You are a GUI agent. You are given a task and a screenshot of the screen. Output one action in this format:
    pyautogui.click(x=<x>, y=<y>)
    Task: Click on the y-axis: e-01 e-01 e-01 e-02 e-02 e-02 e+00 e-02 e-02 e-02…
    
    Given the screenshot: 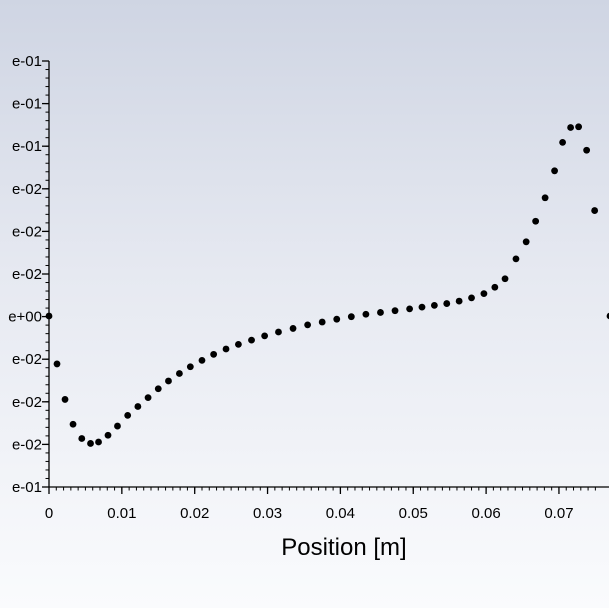 What is the action you would take?
    pyautogui.click(x=28, y=274)
    